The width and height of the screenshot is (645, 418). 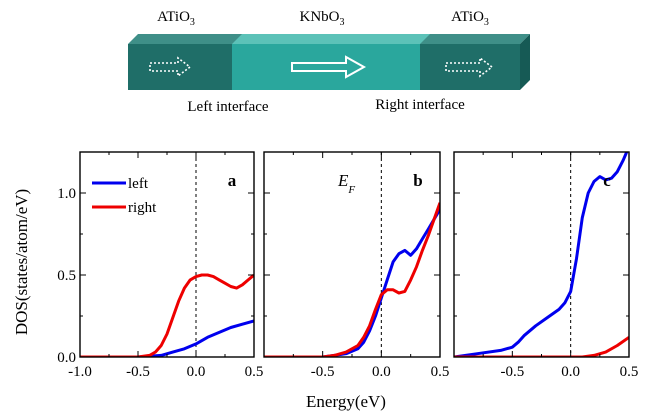 I want to click on left-block-top, so click(x=187, y=39).